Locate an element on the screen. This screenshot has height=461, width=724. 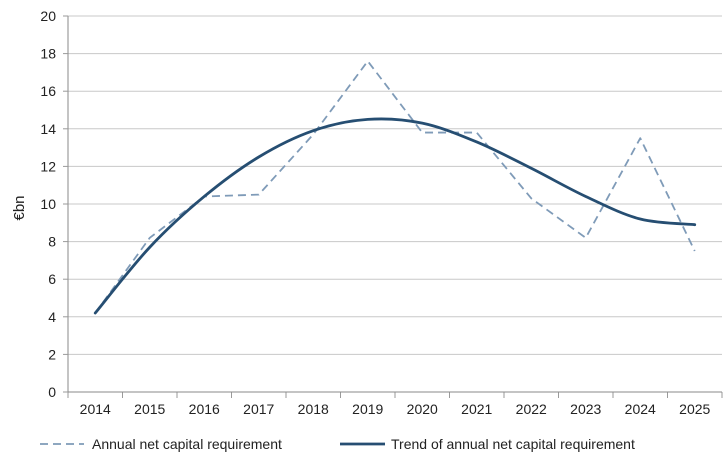
y-tick-label: 6 is located at coordinates (52, 279).